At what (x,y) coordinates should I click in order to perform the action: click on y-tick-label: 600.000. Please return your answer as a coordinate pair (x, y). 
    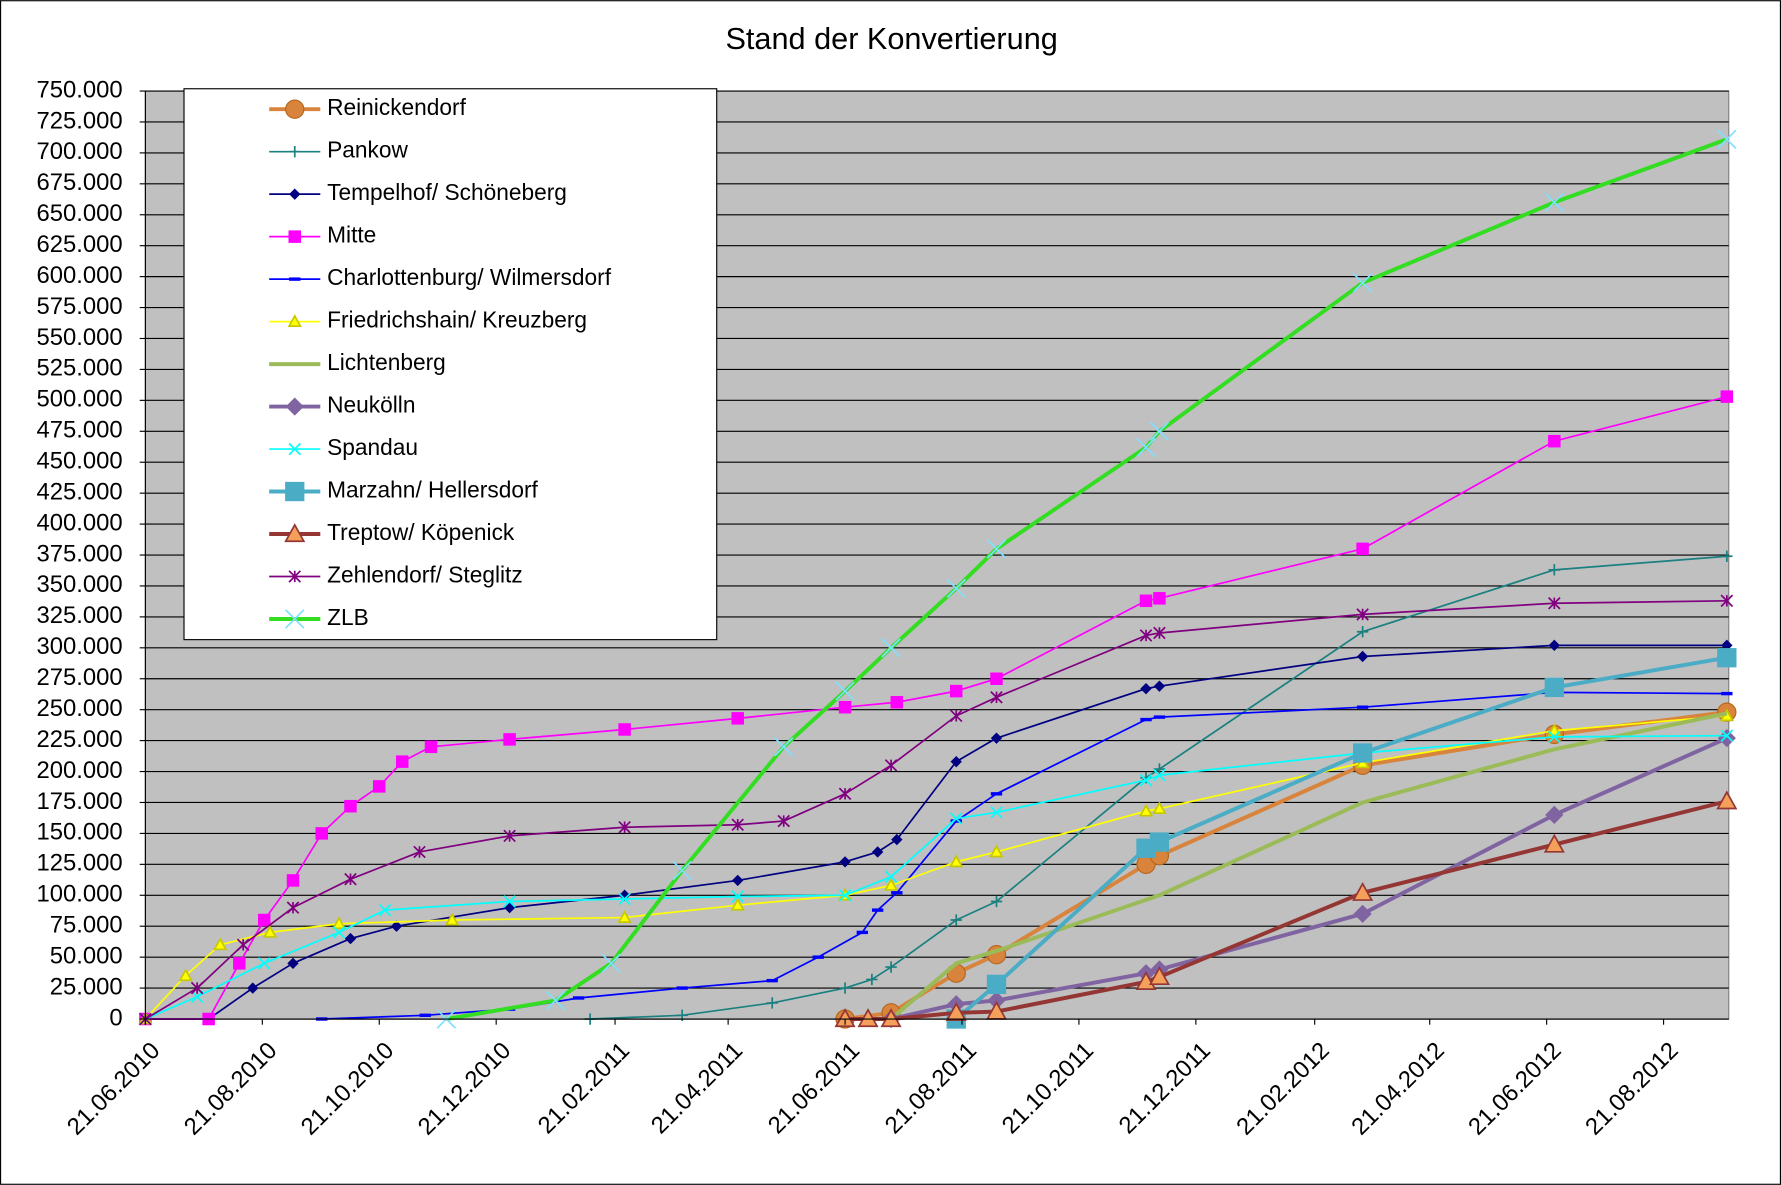
    Looking at the image, I should click on (79, 275).